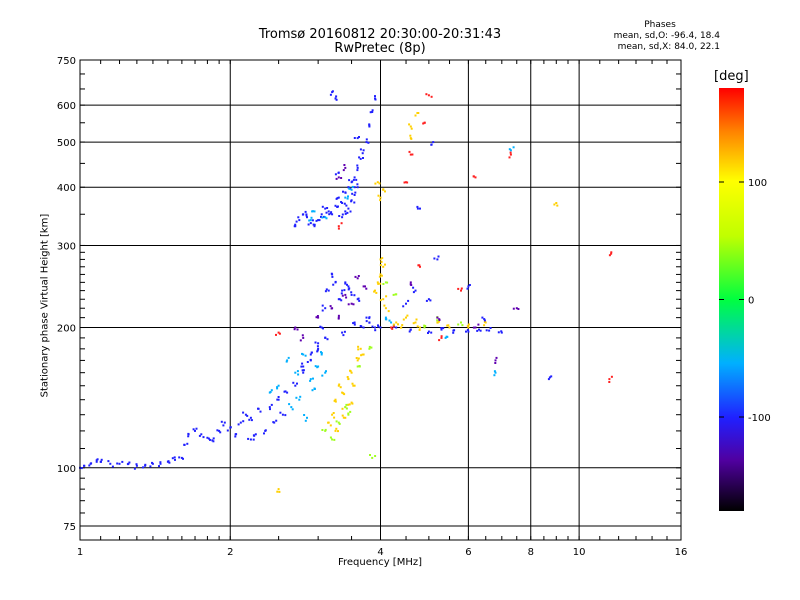 The height and width of the screenshot is (600, 800). What do you see at coordinates (757, 183) in the screenshot?
I see `colorbar-tick-label: 100` at bounding box center [757, 183].